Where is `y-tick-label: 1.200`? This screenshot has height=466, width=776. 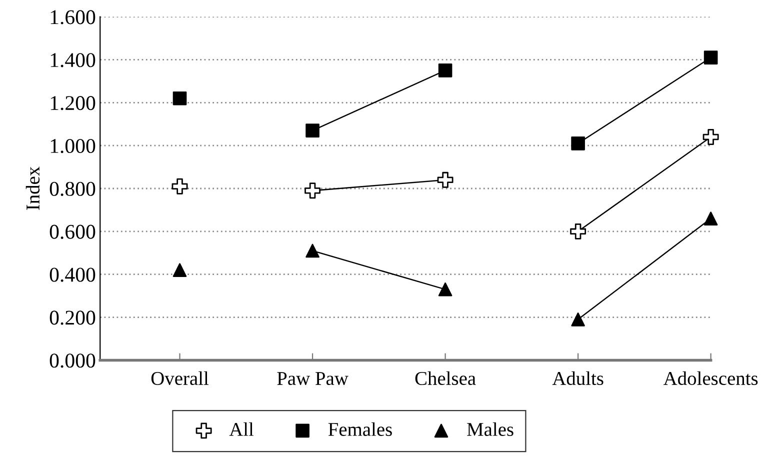
y-tick-label: 1.200 is located at coordinates (73, 103).